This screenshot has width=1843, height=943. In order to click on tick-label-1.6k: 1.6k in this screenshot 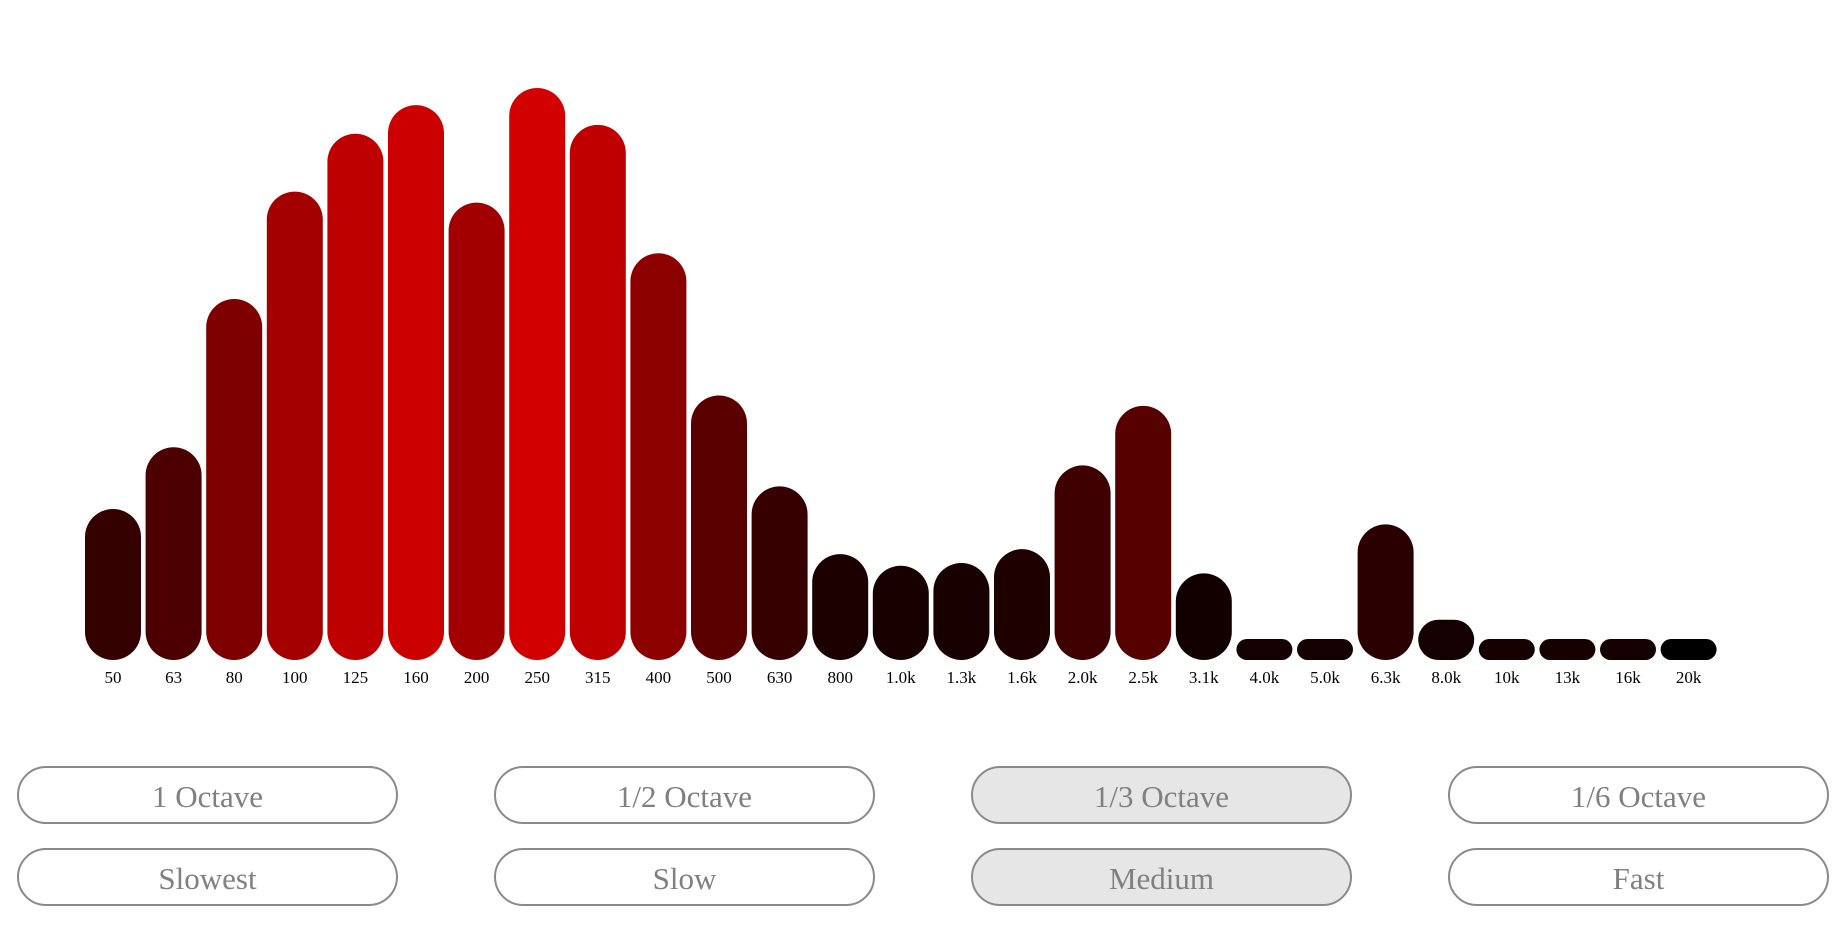, I will do `click(1022, 677)`.